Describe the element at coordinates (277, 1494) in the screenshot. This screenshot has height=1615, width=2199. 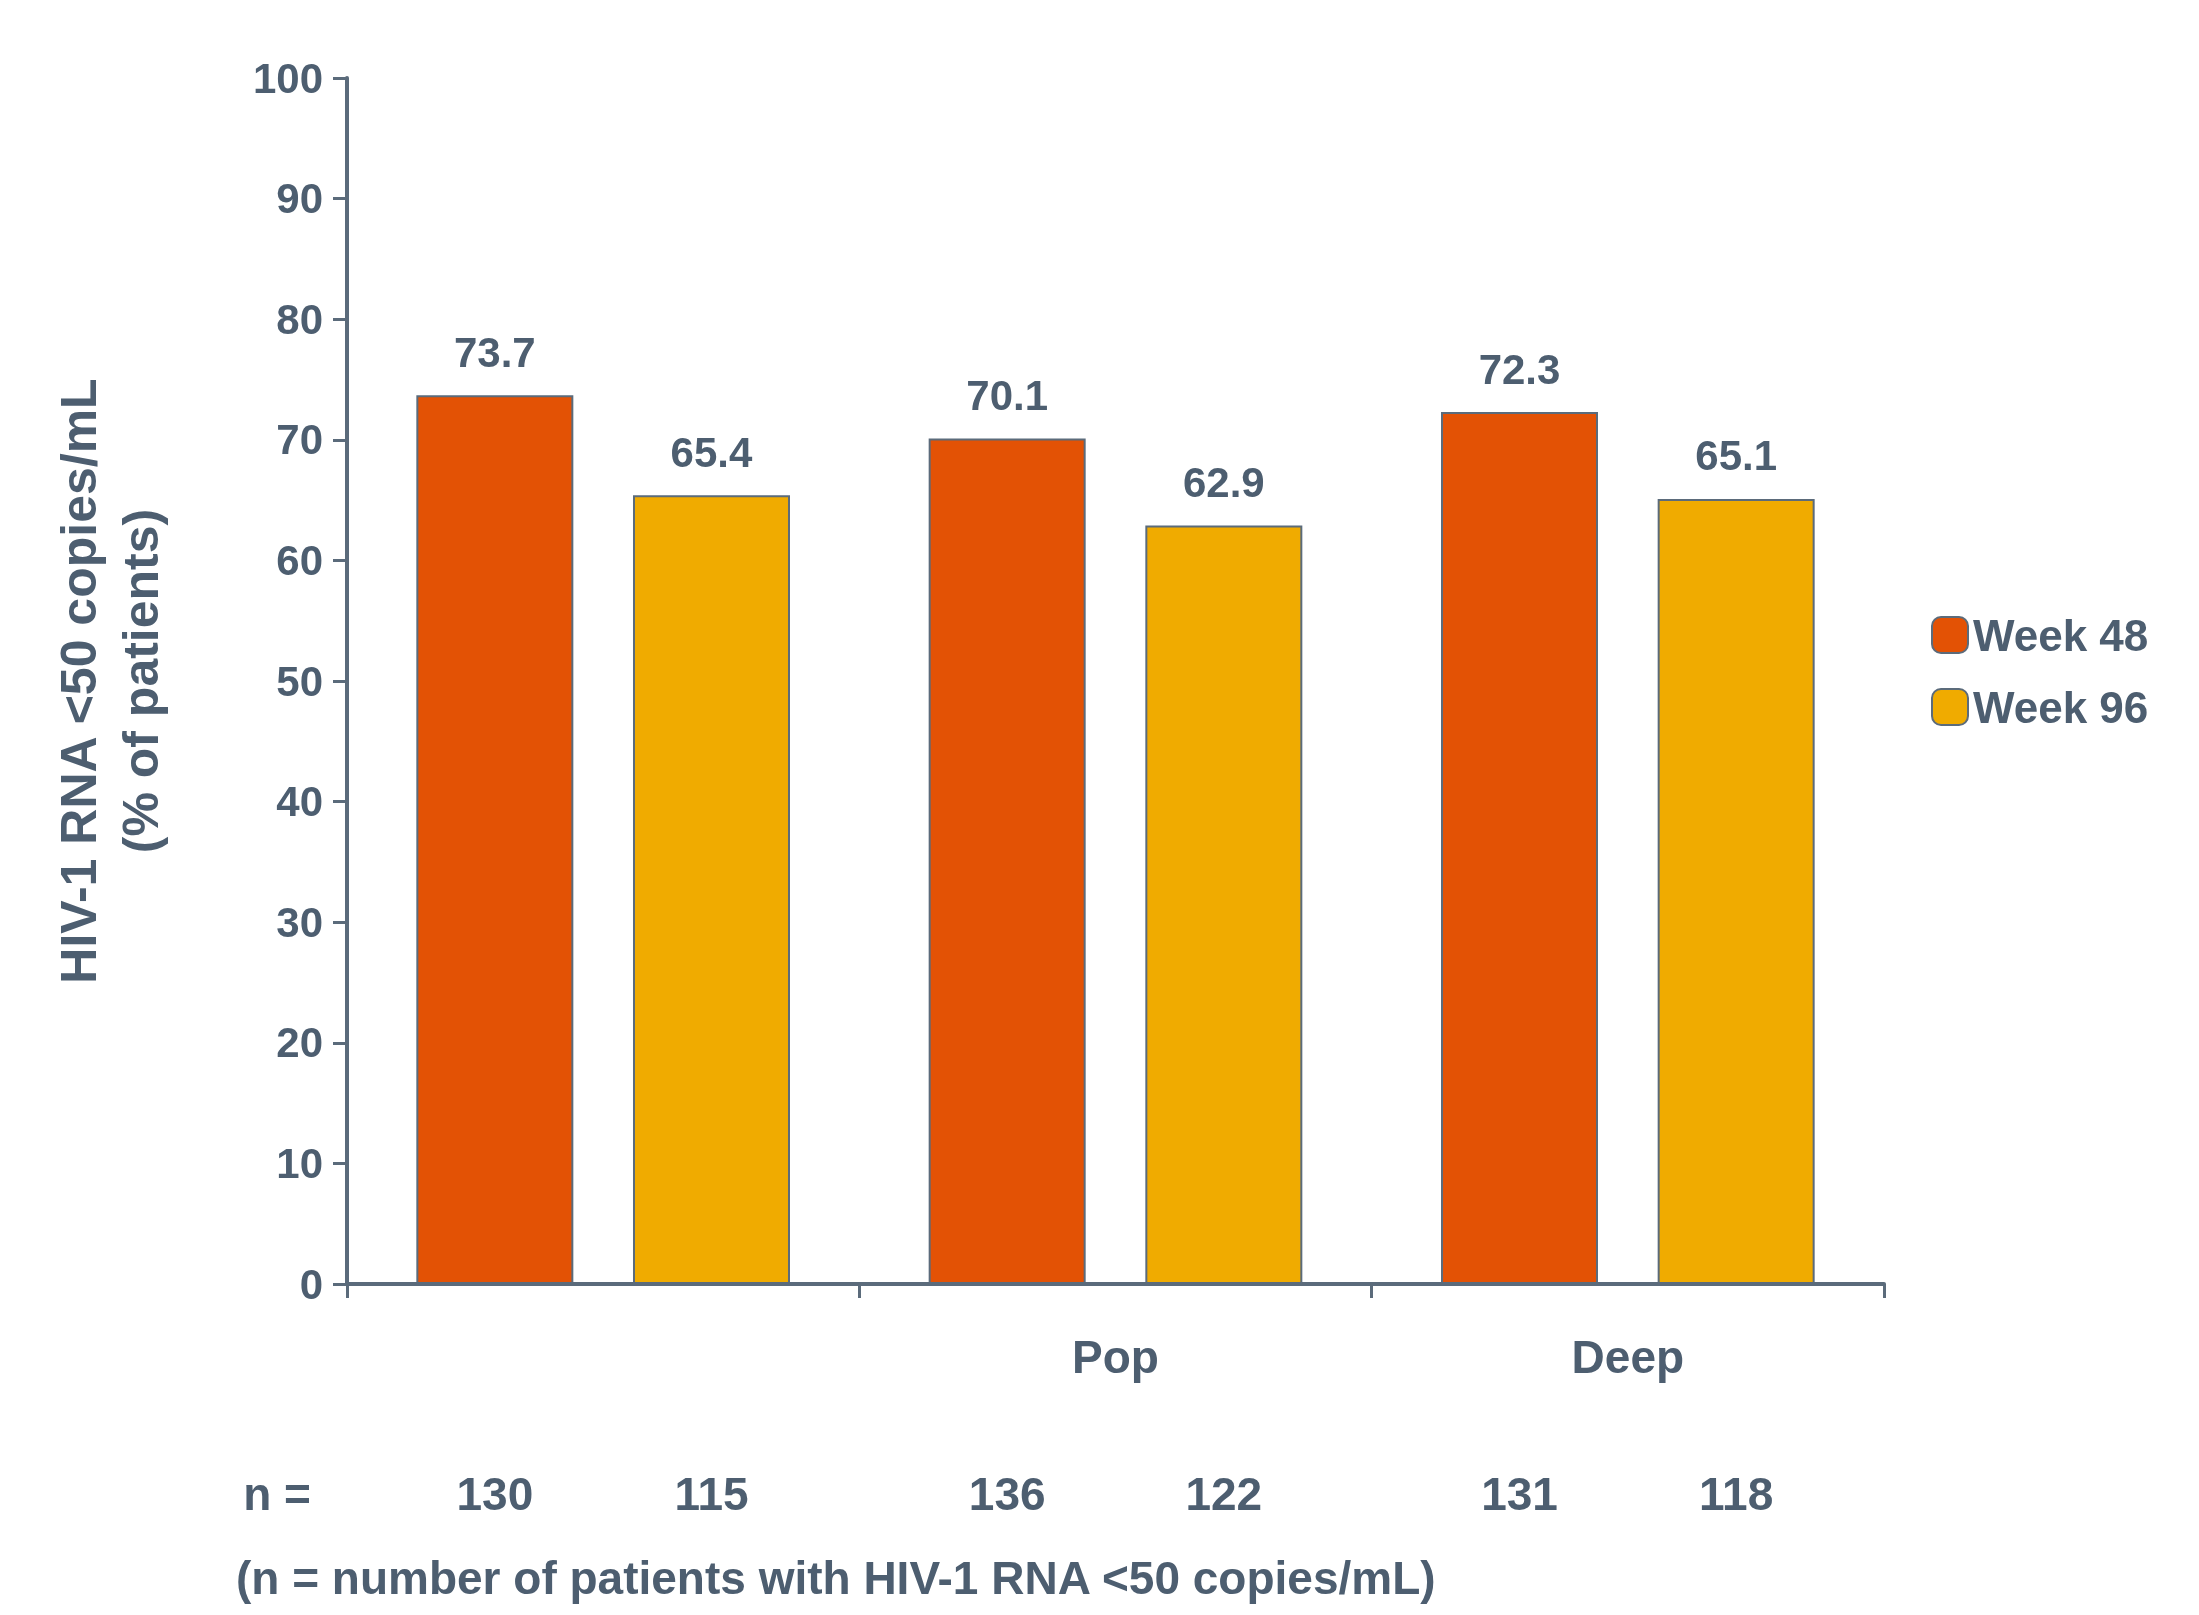
I see `text: n =` at that location.